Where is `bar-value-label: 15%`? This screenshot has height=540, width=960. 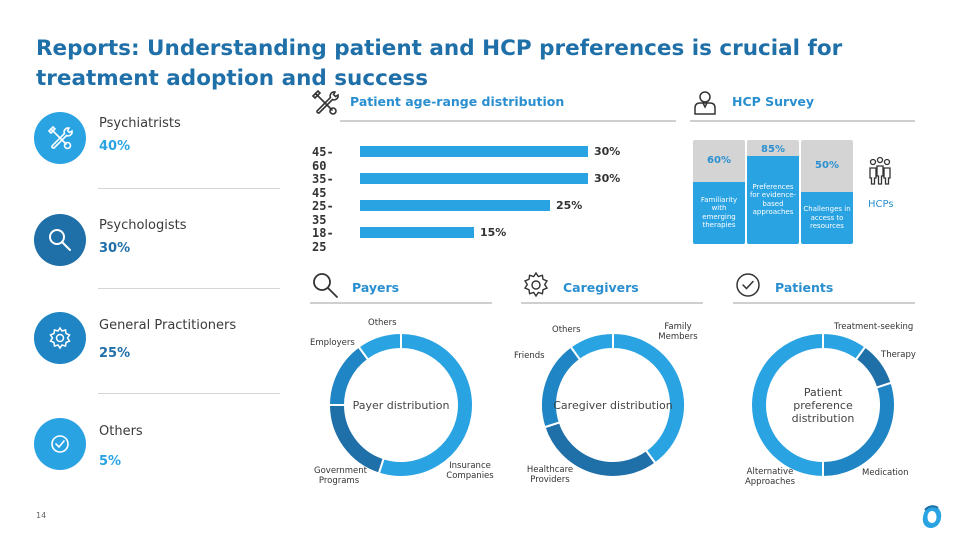 bar-value-label: 15% is located at coordinates (493, 232).